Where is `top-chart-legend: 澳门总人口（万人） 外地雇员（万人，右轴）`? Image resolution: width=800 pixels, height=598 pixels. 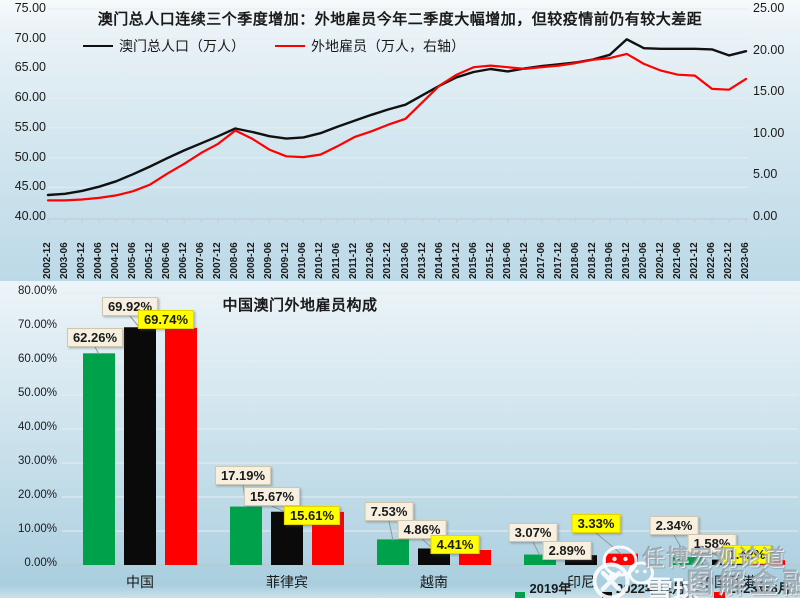 top-chart-legend: 澳门总人口（万人） 外地雇员（万人，右轴） is located at coordinates (274, 46).